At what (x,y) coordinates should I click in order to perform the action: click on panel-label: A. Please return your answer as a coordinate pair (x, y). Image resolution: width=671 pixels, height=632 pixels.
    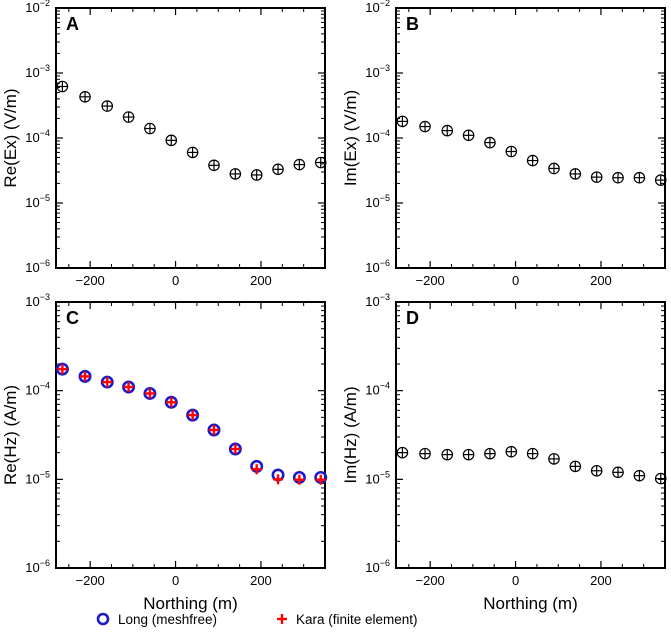
    Looking at the image, I should click on (72, 24).